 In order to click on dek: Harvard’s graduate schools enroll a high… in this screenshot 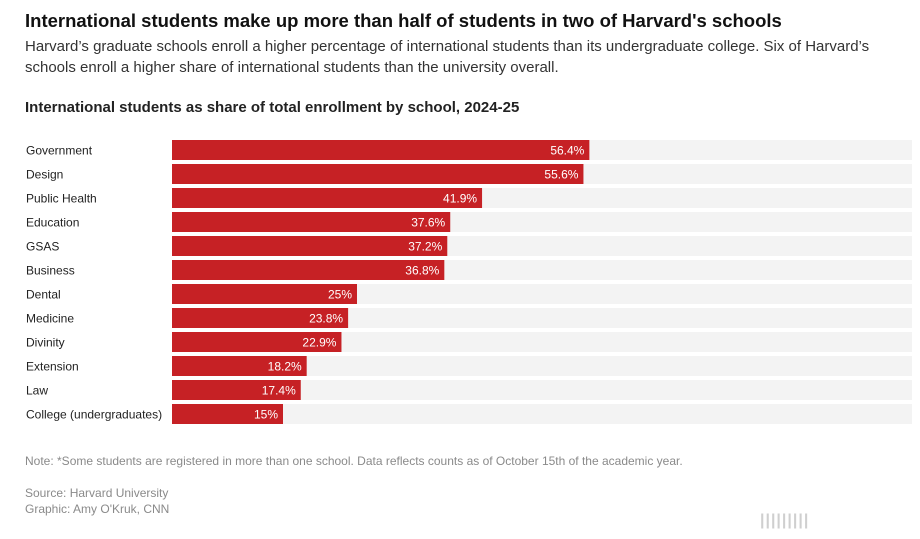, I will do `click(447, 57)`.